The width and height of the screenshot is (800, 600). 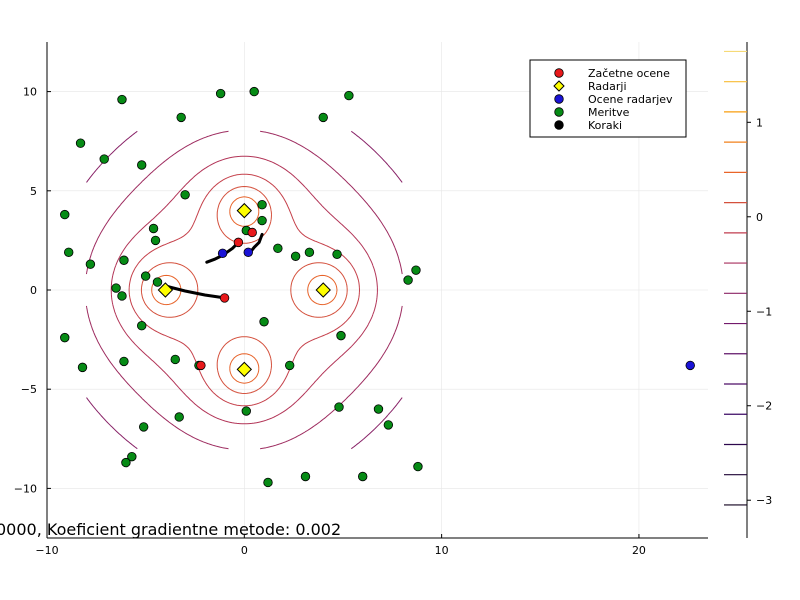 What do you see at coordinates (25, 488) in the screenshot?
I see `y-tick-label: −10` at bounding box center [25, 488].